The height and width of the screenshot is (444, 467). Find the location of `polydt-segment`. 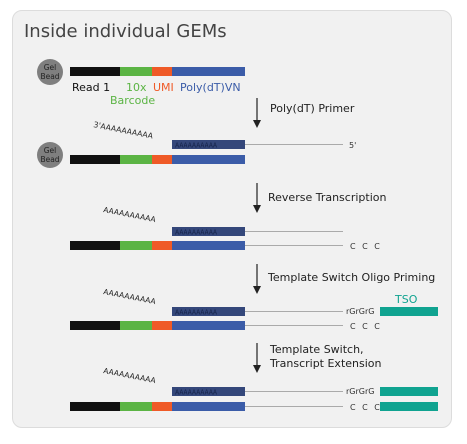

polydt-segment is located at coordinates (208, 71).